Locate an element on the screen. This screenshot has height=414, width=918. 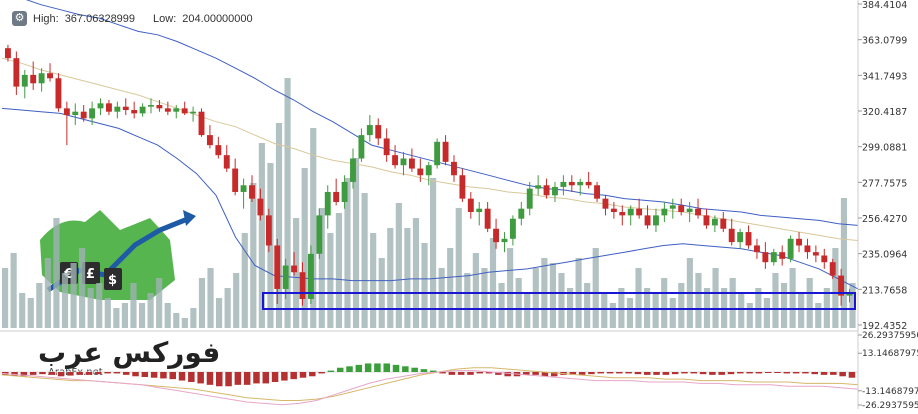
price-tick-label: 363.0799 is located at coordinates (884, 41).